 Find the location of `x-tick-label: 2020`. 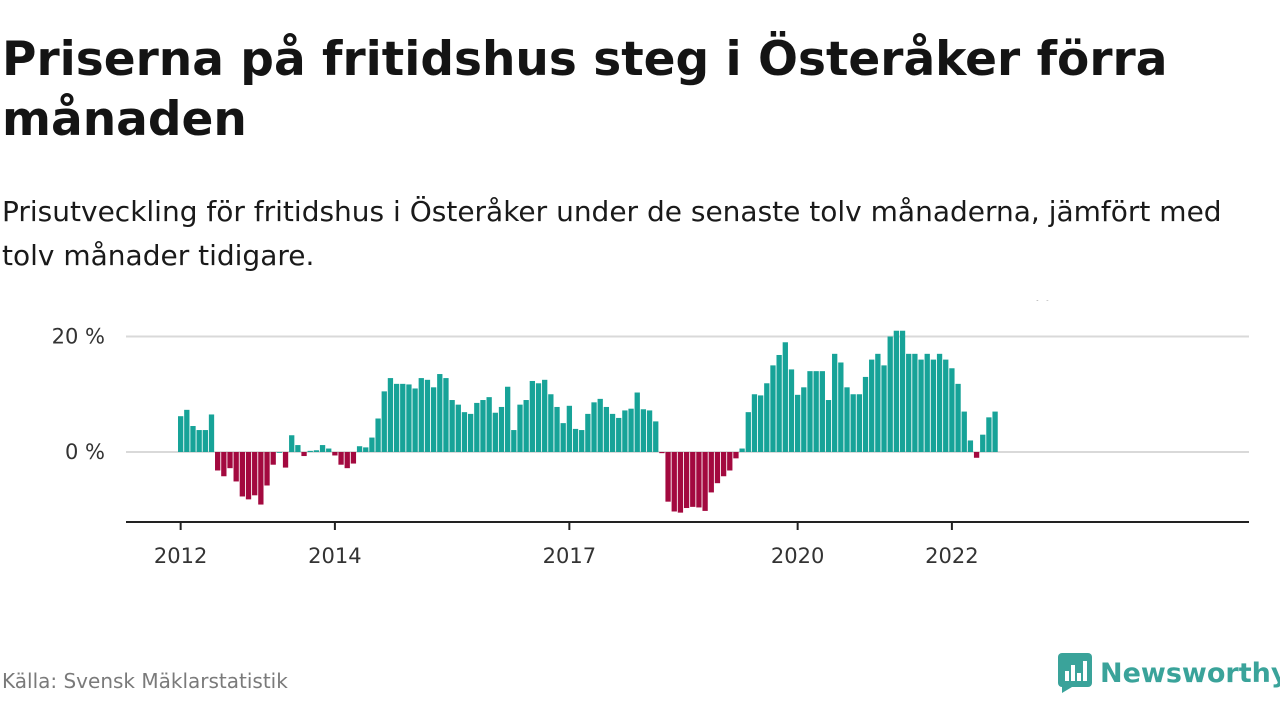

x-tick-label: 2020 is located at coordinates (797, 556).